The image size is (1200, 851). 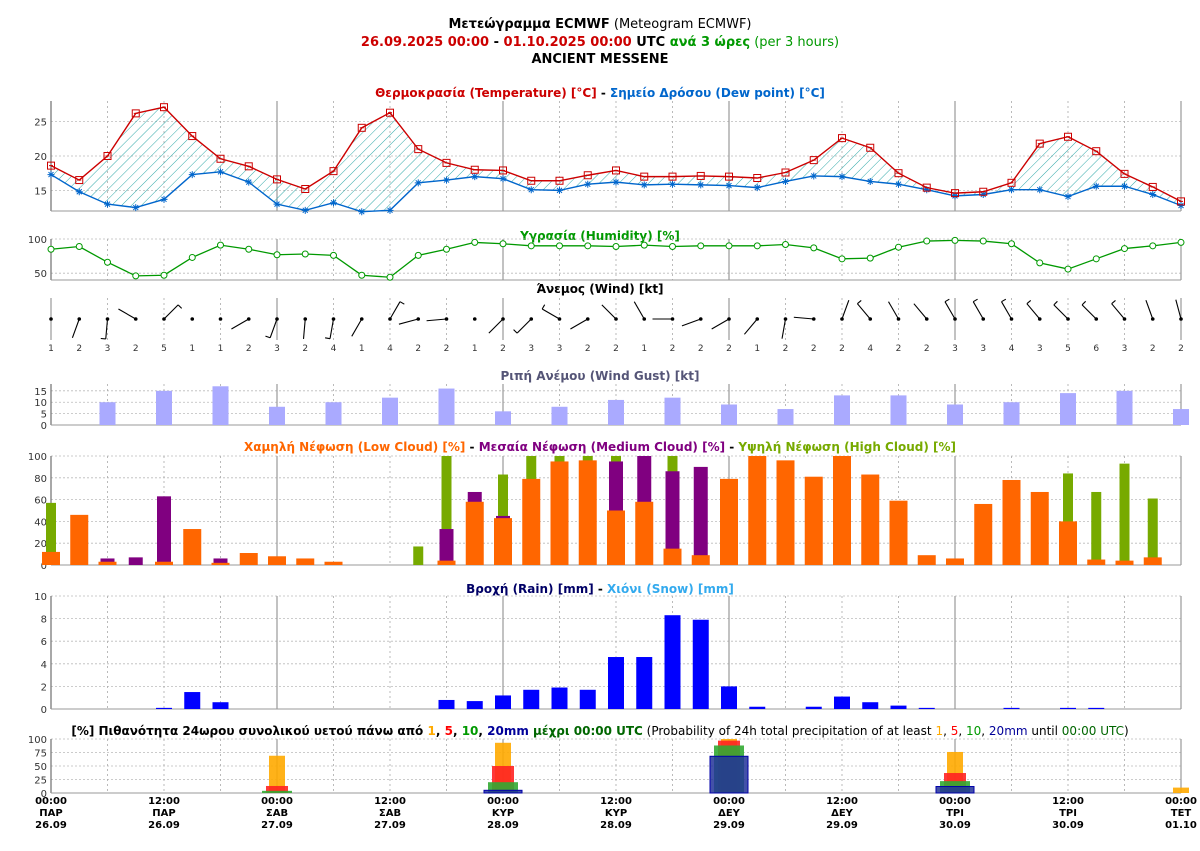 What do you see at coordinates (354, 447) in the screenshot?
I see `cloud-title-part: Χαμηλή Νέφωση (Low Cloud) [%]` at bounding box center [354, 447].